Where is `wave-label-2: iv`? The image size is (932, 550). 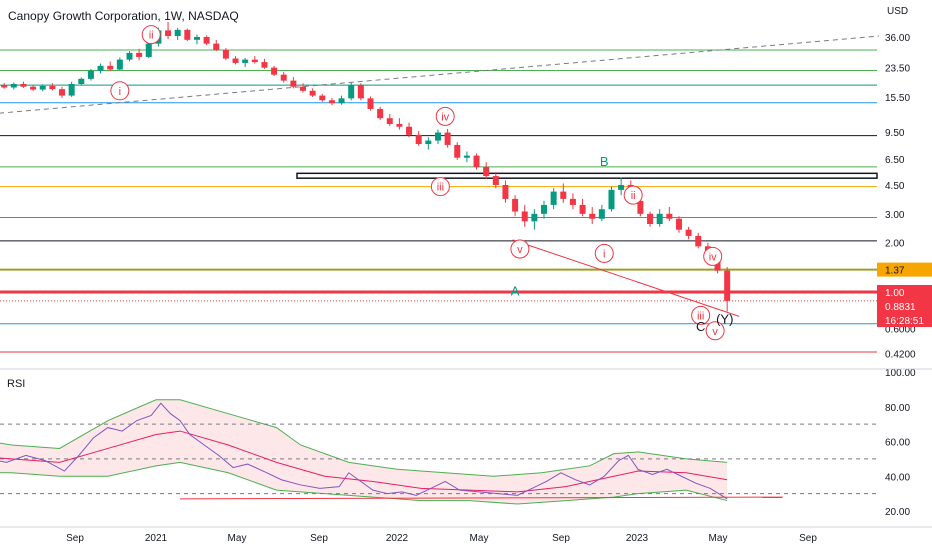
wave-label-2: iv is located at coordinates (445, 116).